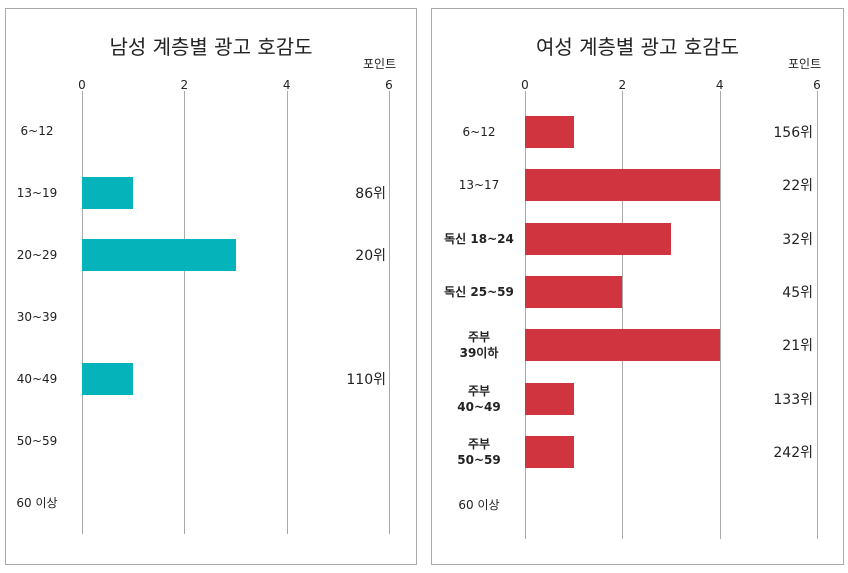 Image resolution: width=848 pixels, height=573 pixels. Describe the element at coordinates (37, 255) in the screenshot. I see `category-label: 20~29` at that location.